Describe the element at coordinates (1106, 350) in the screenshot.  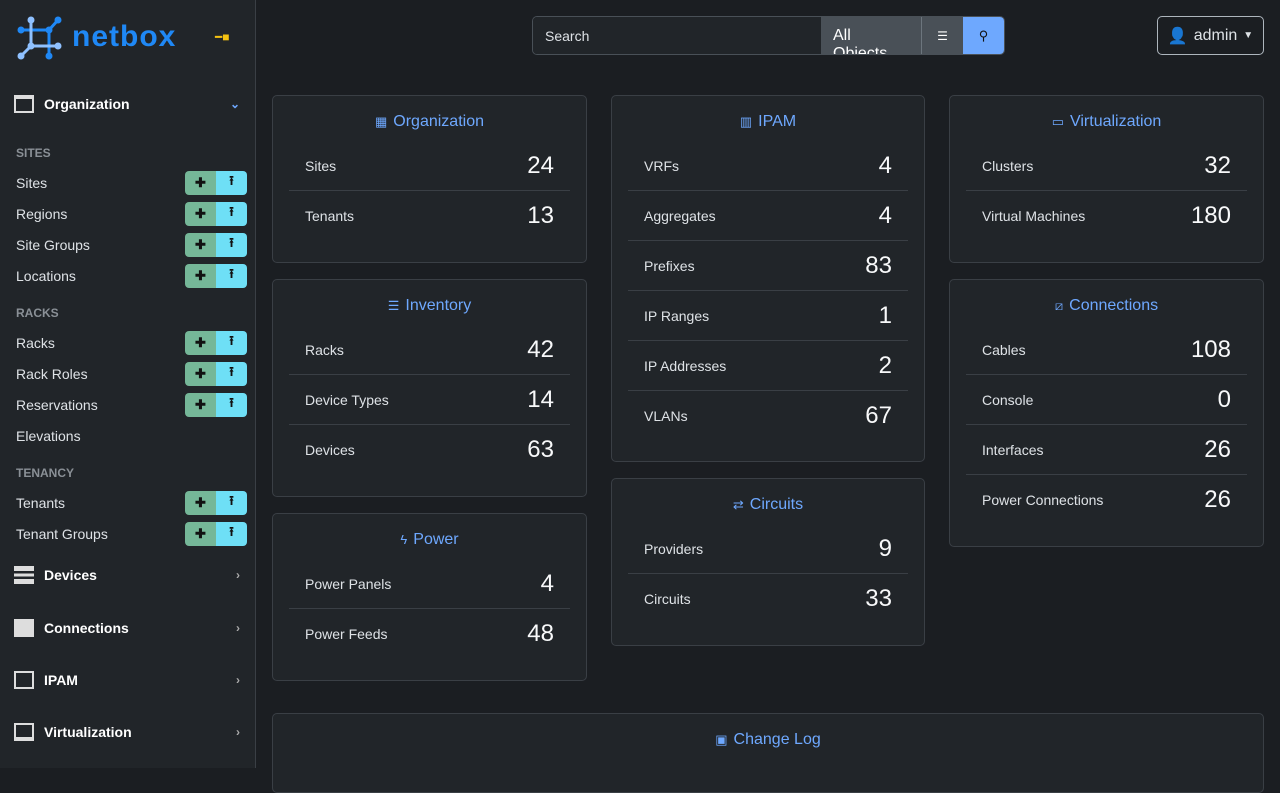
I see `stat-row: Cables 108` at that location.